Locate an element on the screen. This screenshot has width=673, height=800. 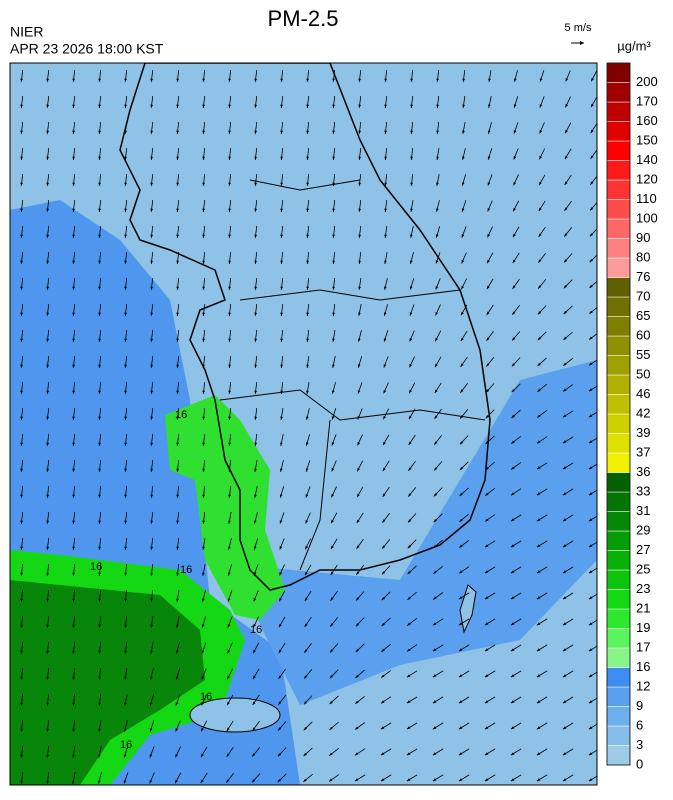
legend-label: 46 is located at coordinates (643, 393).